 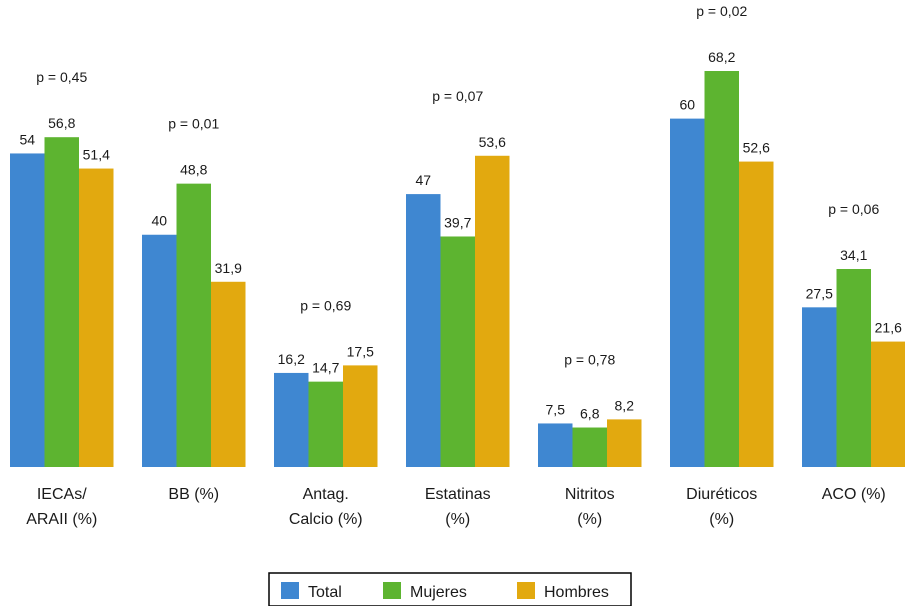 I want to click on legend: Total Mujeres Hombres, so click(x=450, y=589).